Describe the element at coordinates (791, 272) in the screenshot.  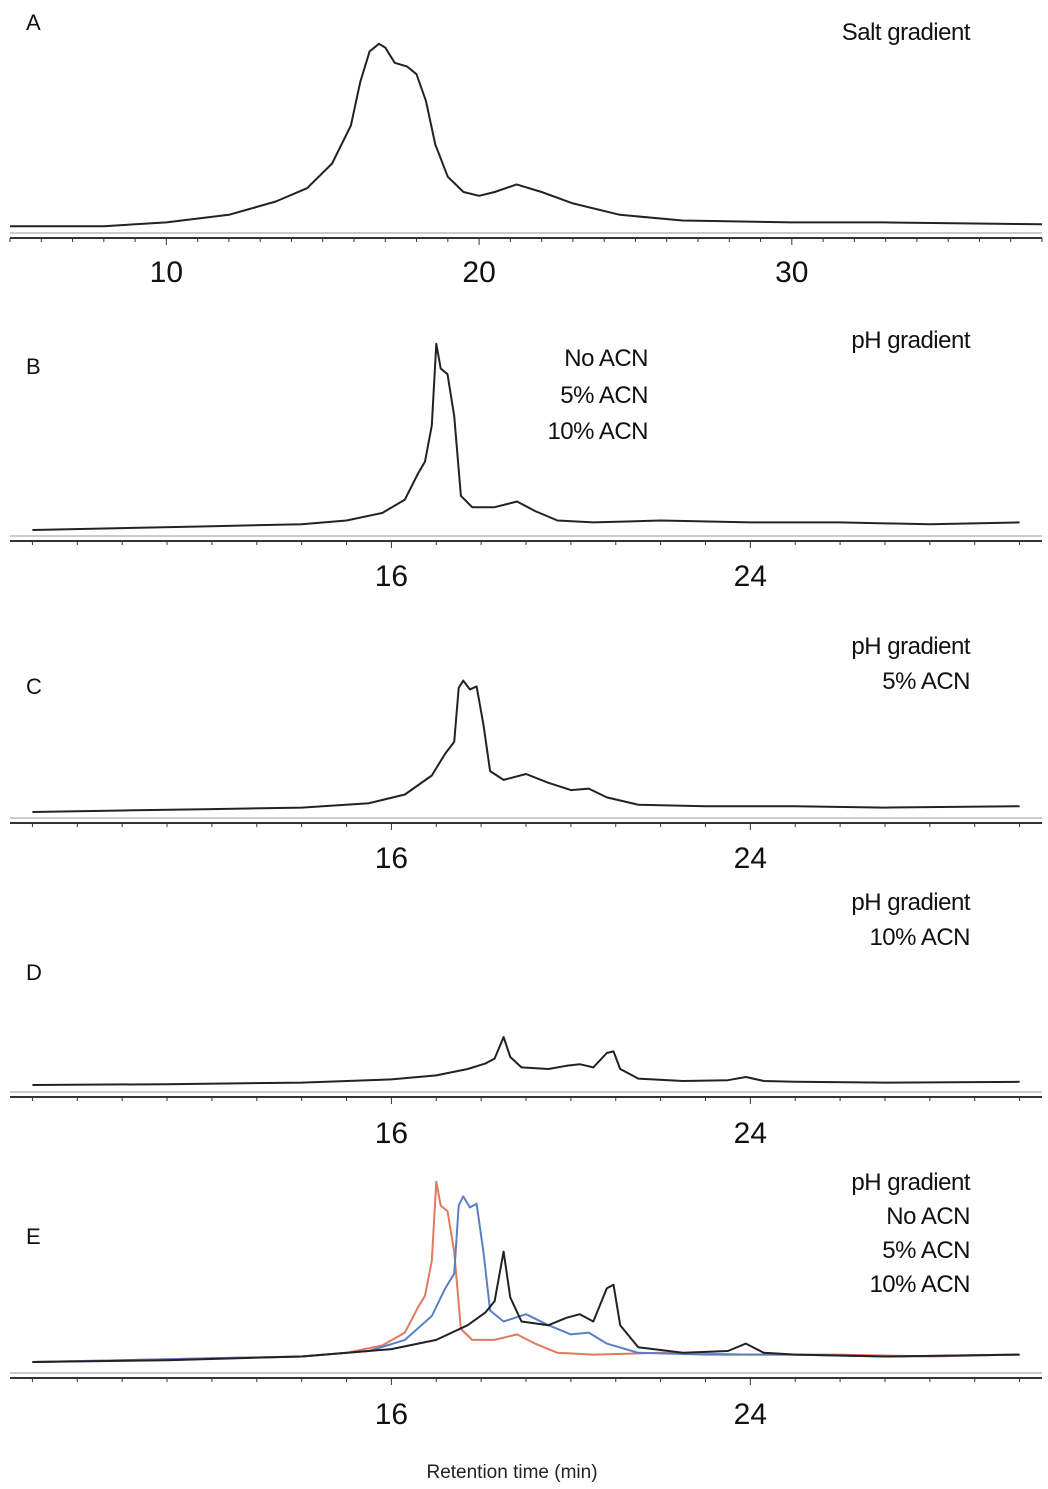
I see `tick-label: 30` at that location.